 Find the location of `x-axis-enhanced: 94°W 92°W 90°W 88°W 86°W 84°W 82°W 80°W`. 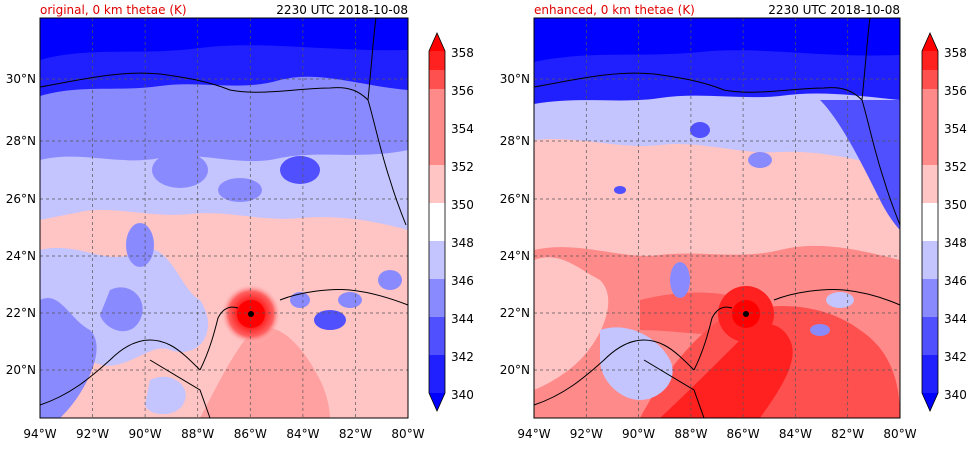

x-axis-enhanced: 94°W 92°W 90°W 88°W 86°W 84°W 82°W 80°W is located at coordinates (716, 434).